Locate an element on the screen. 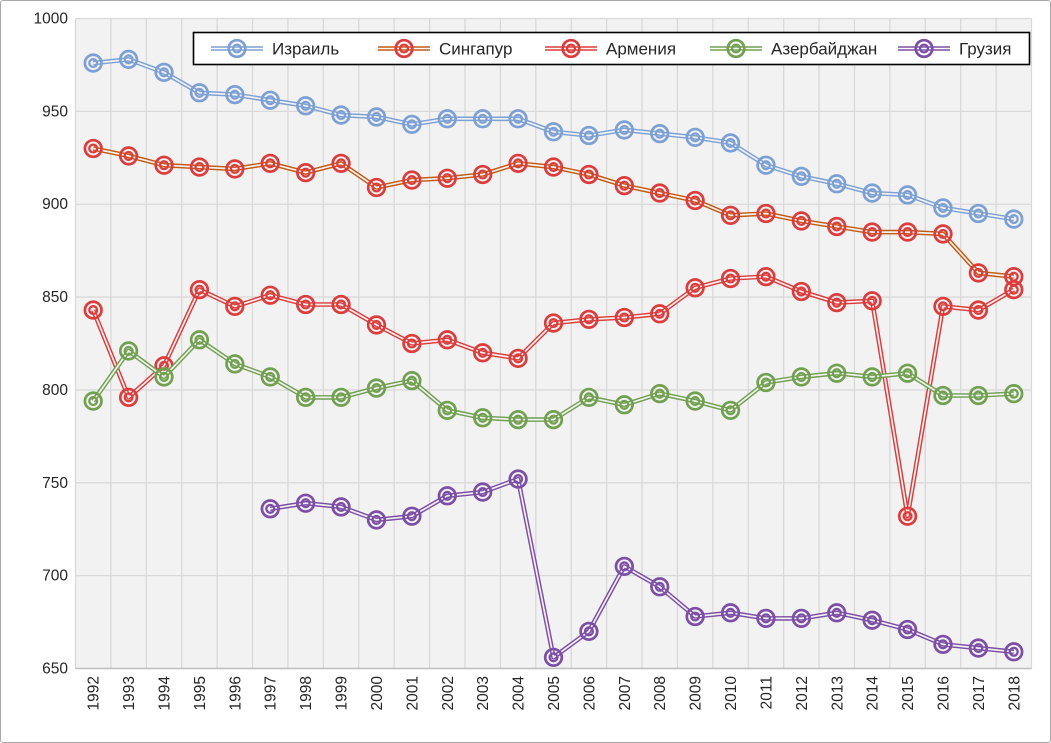 This screenshot has height=743, width=1051. legend-armenia-label: Армения is located at coordinates (641, 49).